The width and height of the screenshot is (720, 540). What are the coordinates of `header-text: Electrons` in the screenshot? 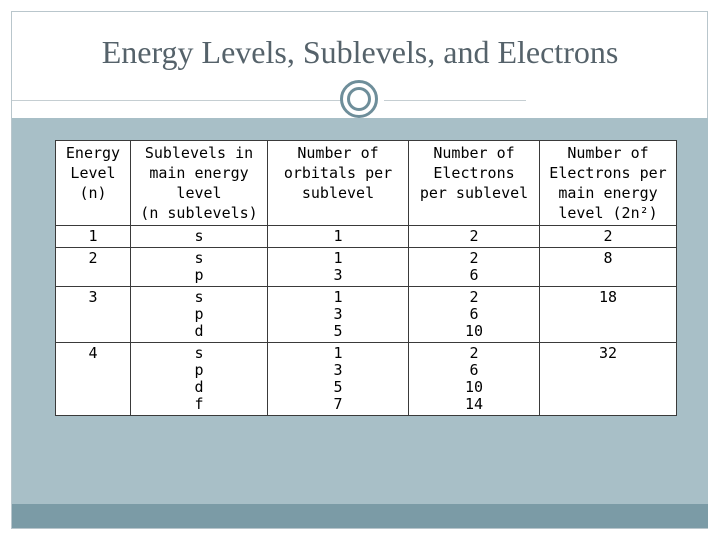 It's located at (474, 173).